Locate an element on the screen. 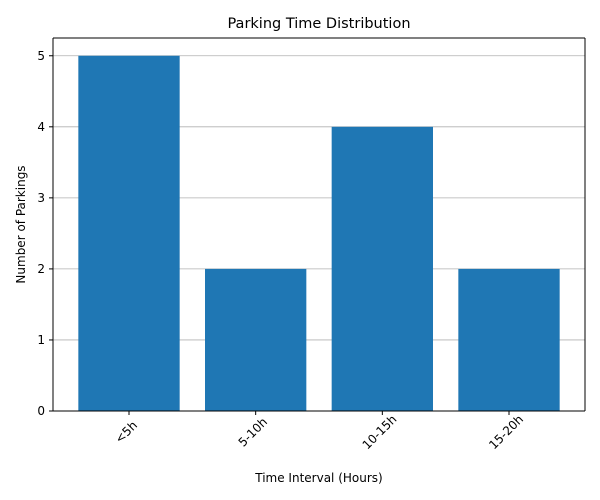  chart-title: Parking Time Distribution is located at coordinates (318, 24).